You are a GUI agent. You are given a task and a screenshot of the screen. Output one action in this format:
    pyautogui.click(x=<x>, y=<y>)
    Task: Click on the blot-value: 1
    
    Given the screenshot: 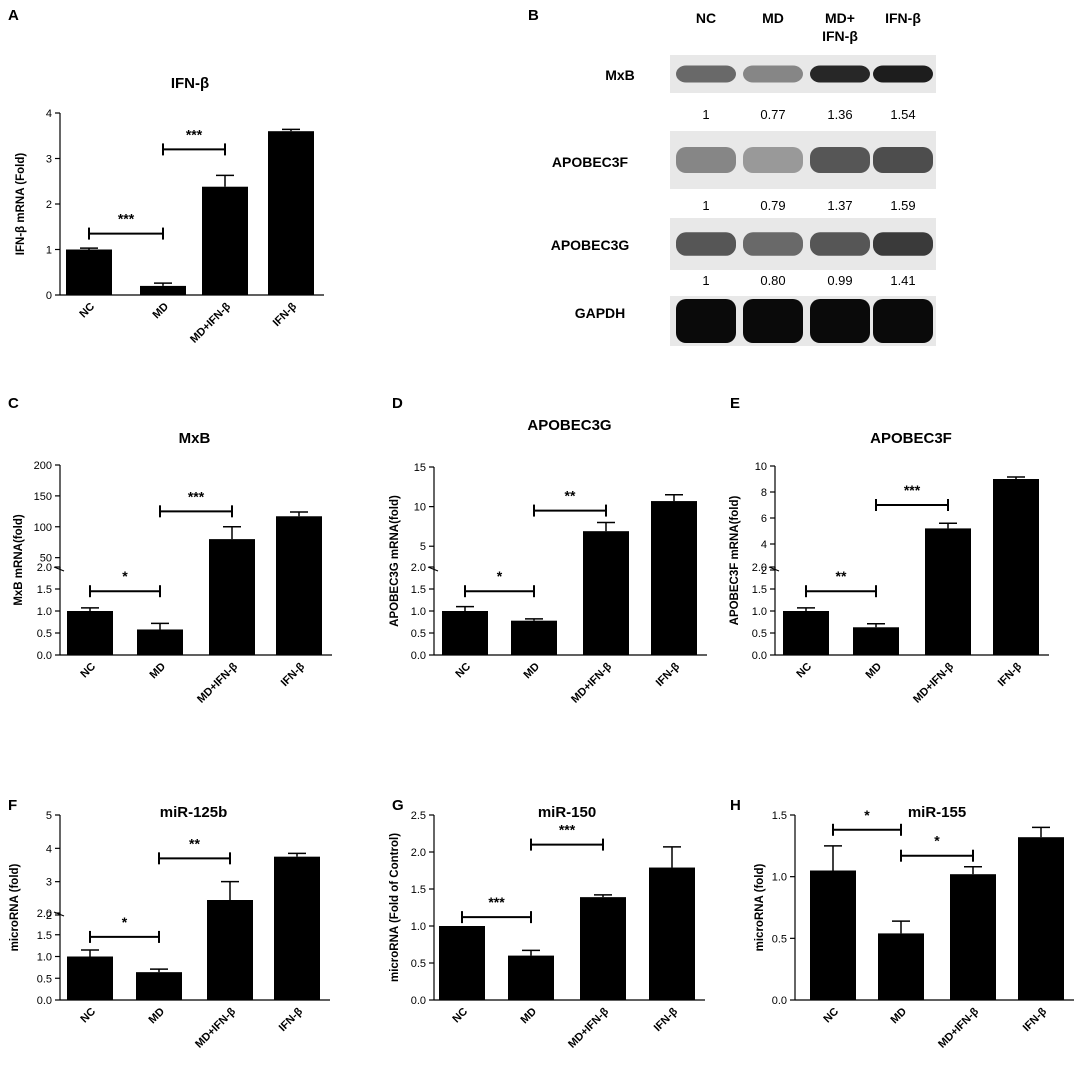 What is the action you would take?
    pyautogui.click(x=705, y=280)
    